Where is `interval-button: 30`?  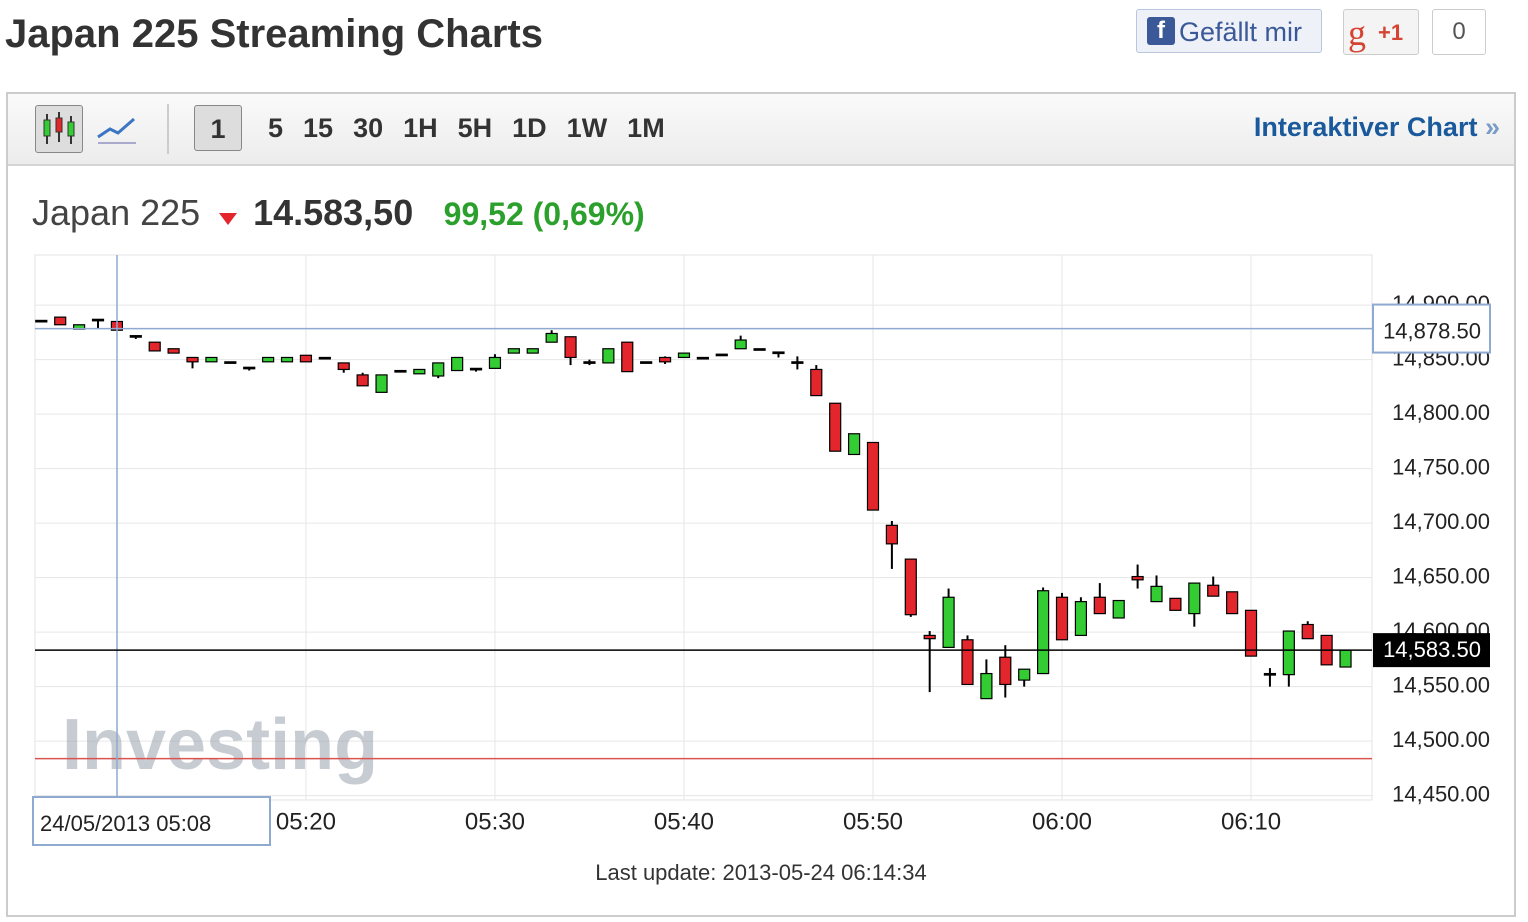 interval-button: 30 is located at coordinates (368, 128).